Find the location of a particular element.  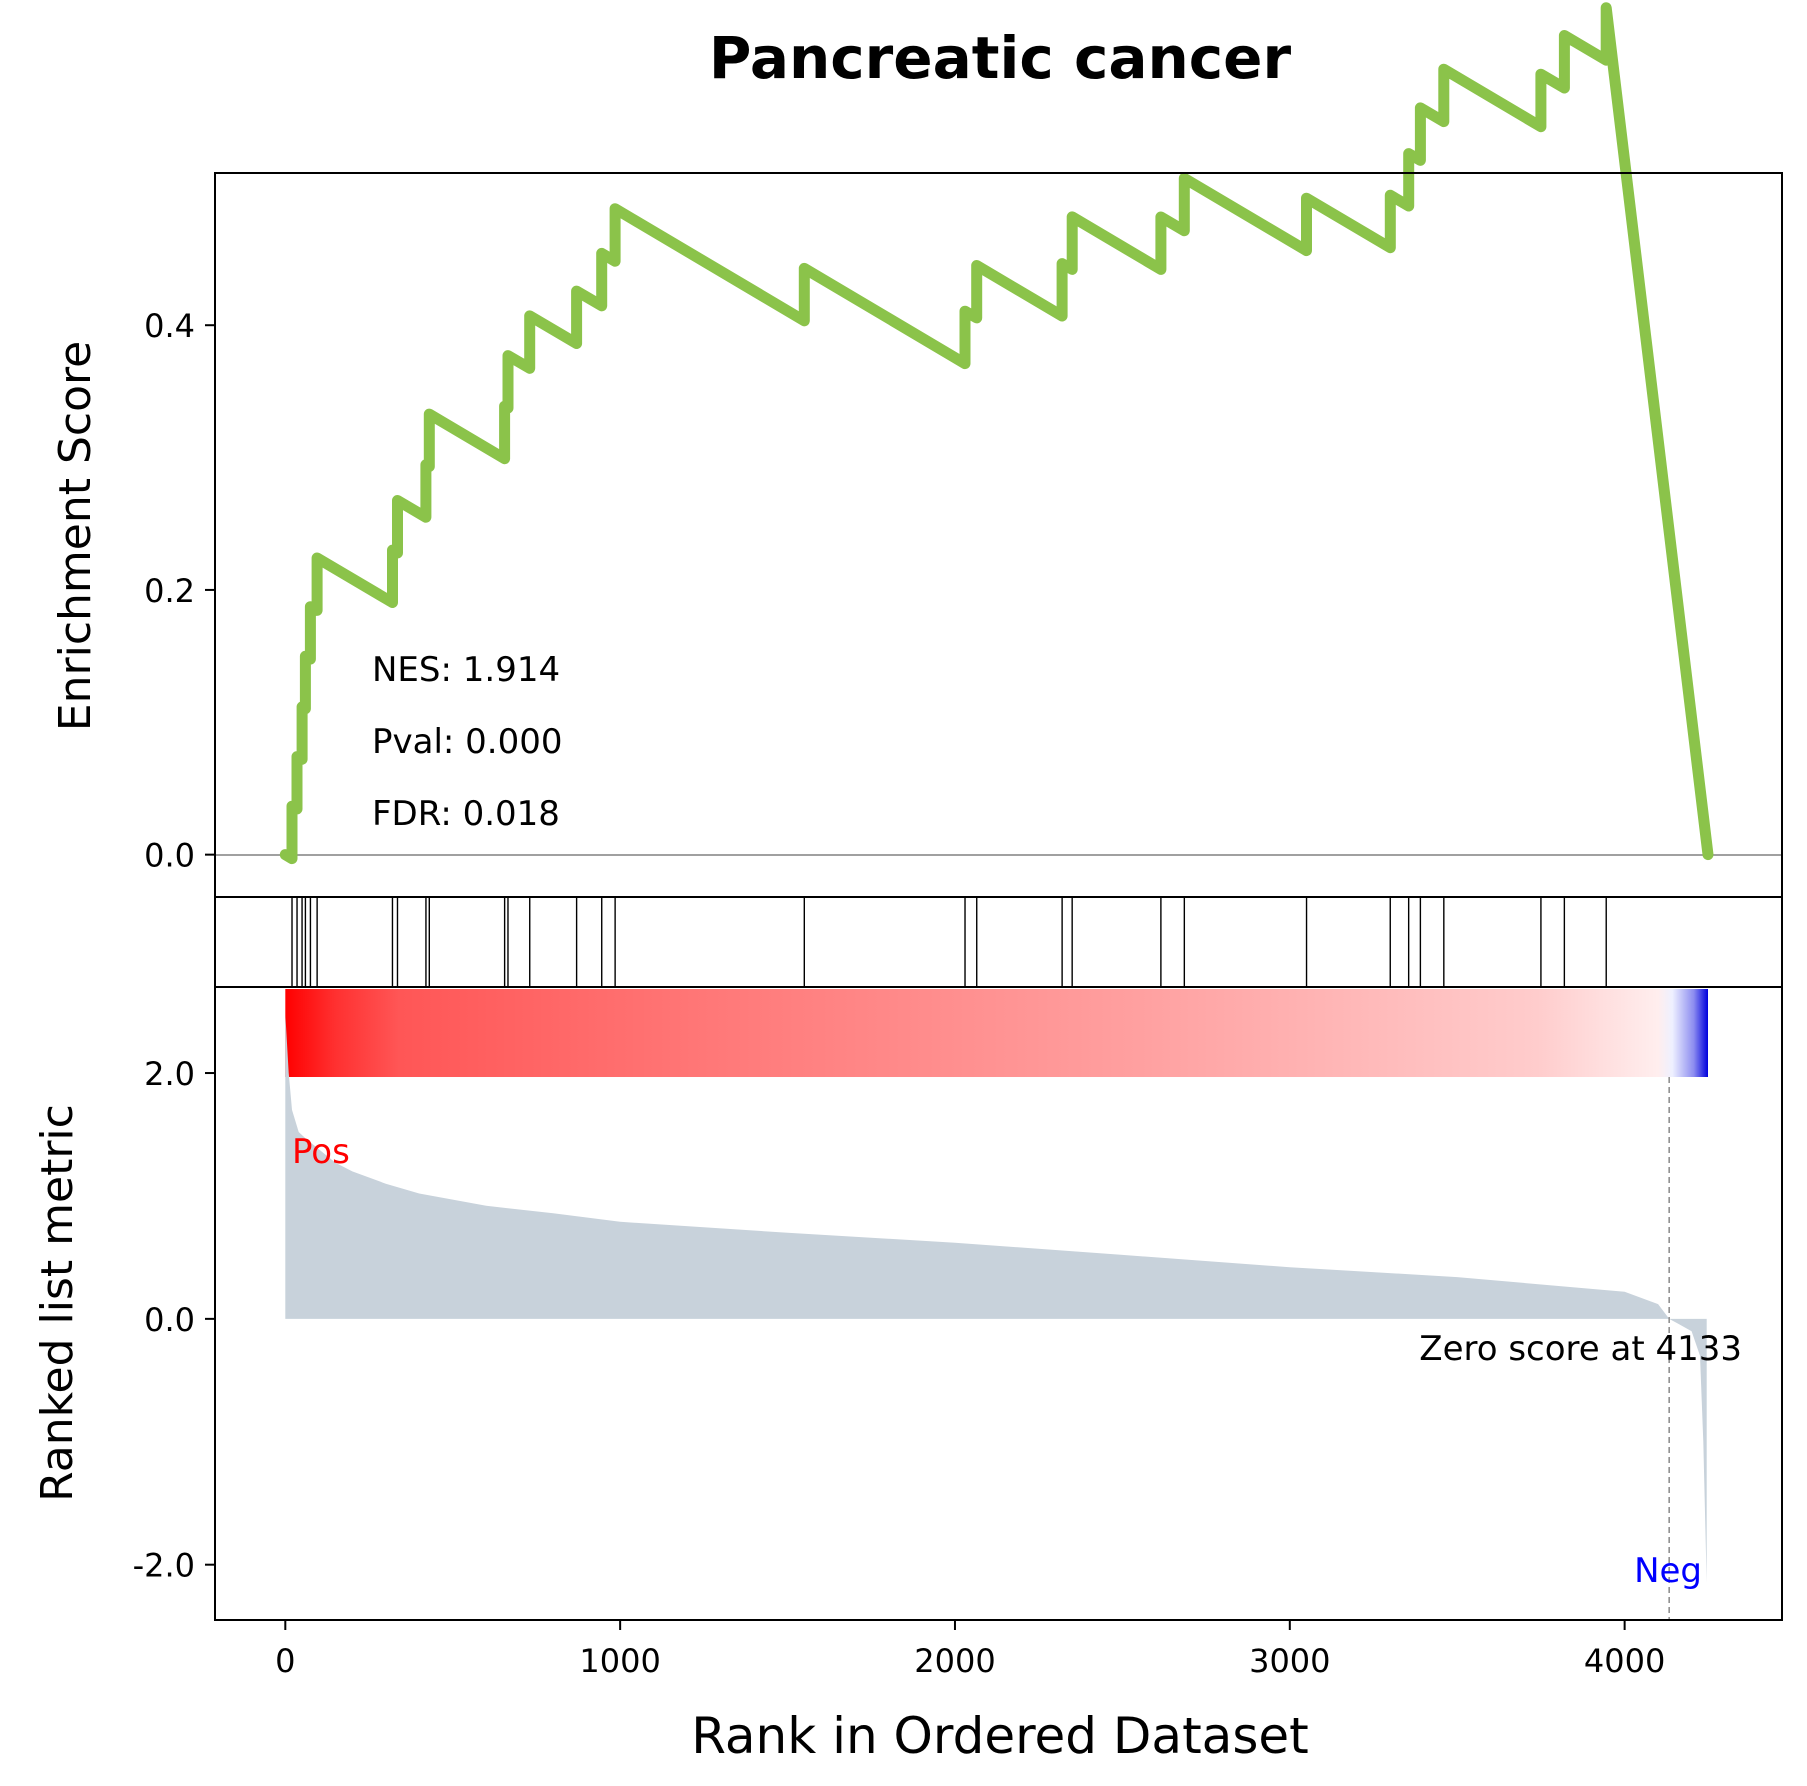

hits-panel-frame is located at coordinates (998, 942).